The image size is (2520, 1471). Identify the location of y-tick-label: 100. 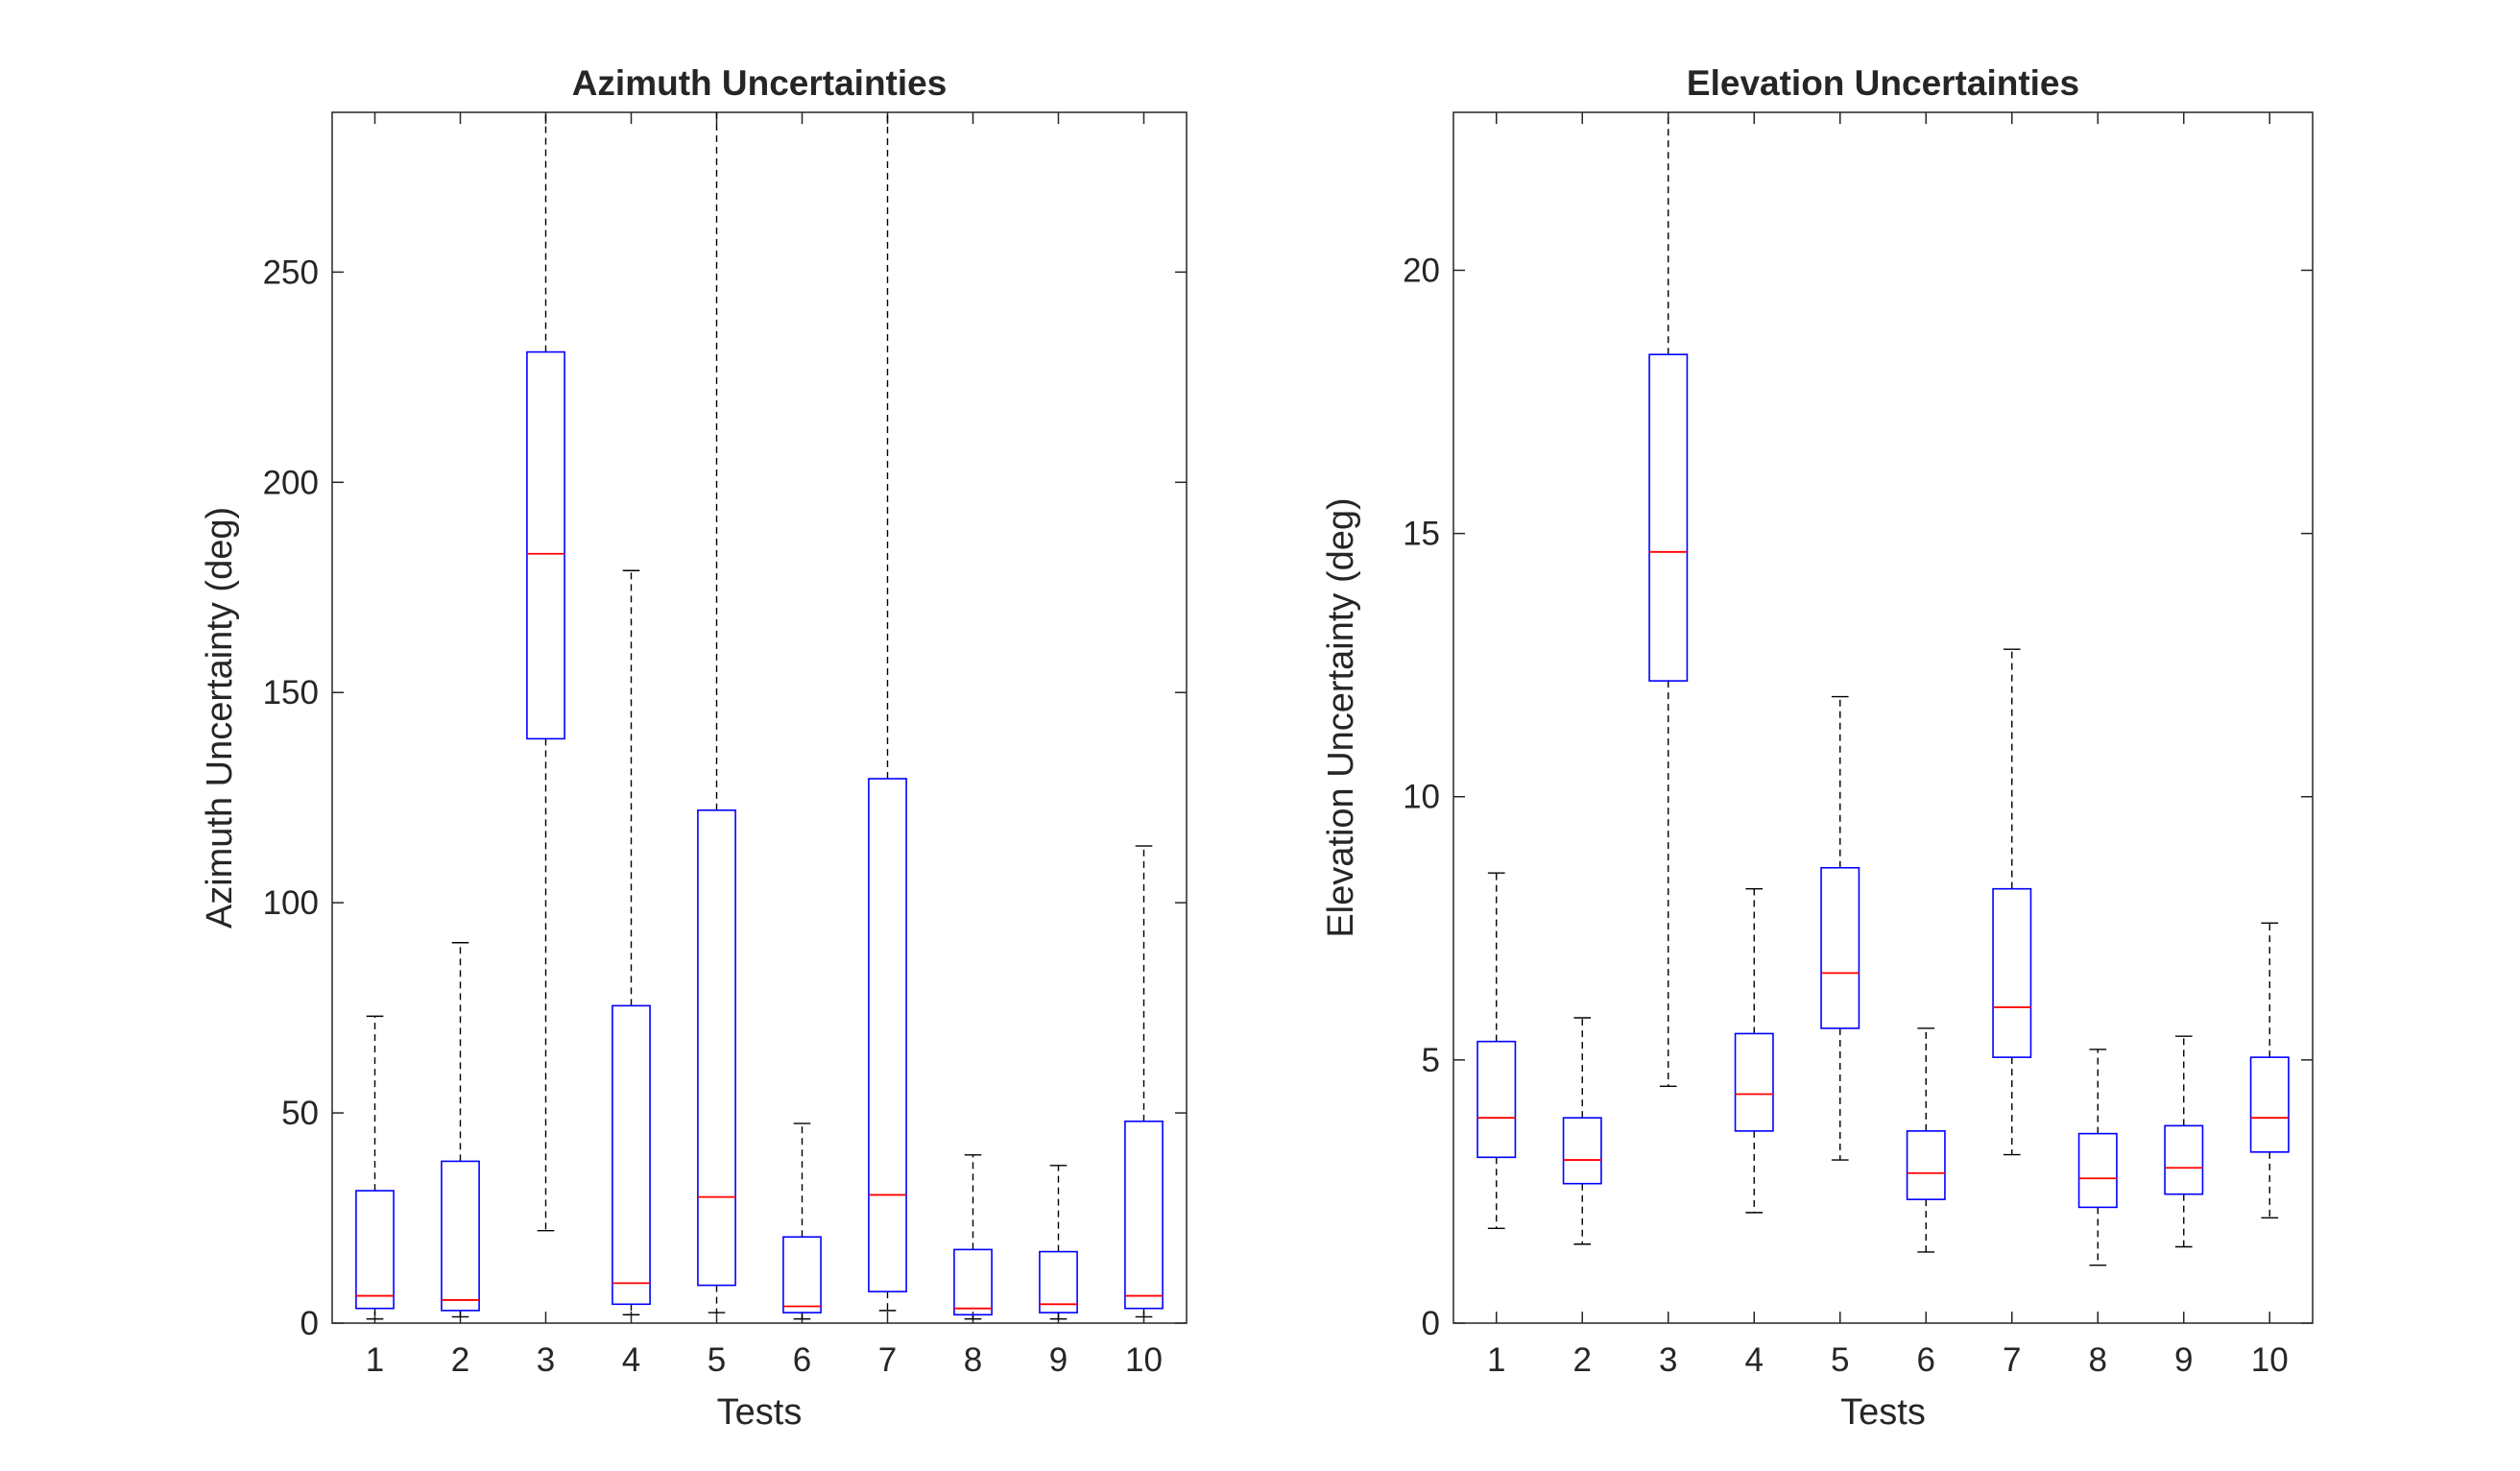
(291, 903).